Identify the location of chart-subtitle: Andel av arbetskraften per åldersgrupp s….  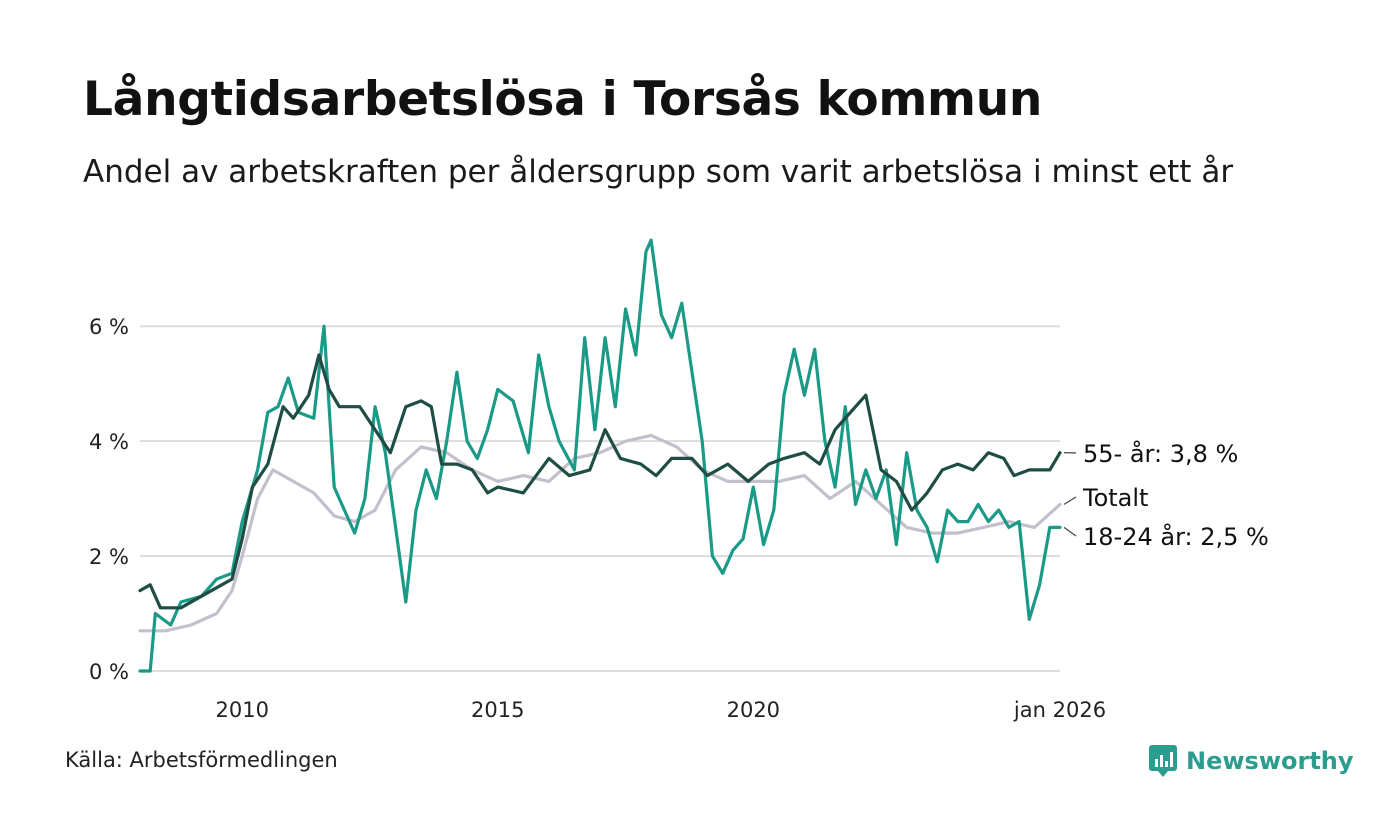
(658, 172).